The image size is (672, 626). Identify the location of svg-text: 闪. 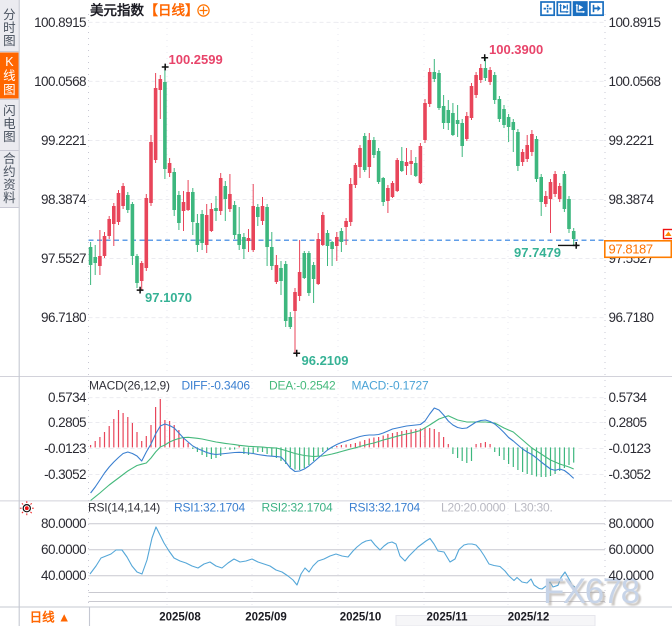
(9, 111).